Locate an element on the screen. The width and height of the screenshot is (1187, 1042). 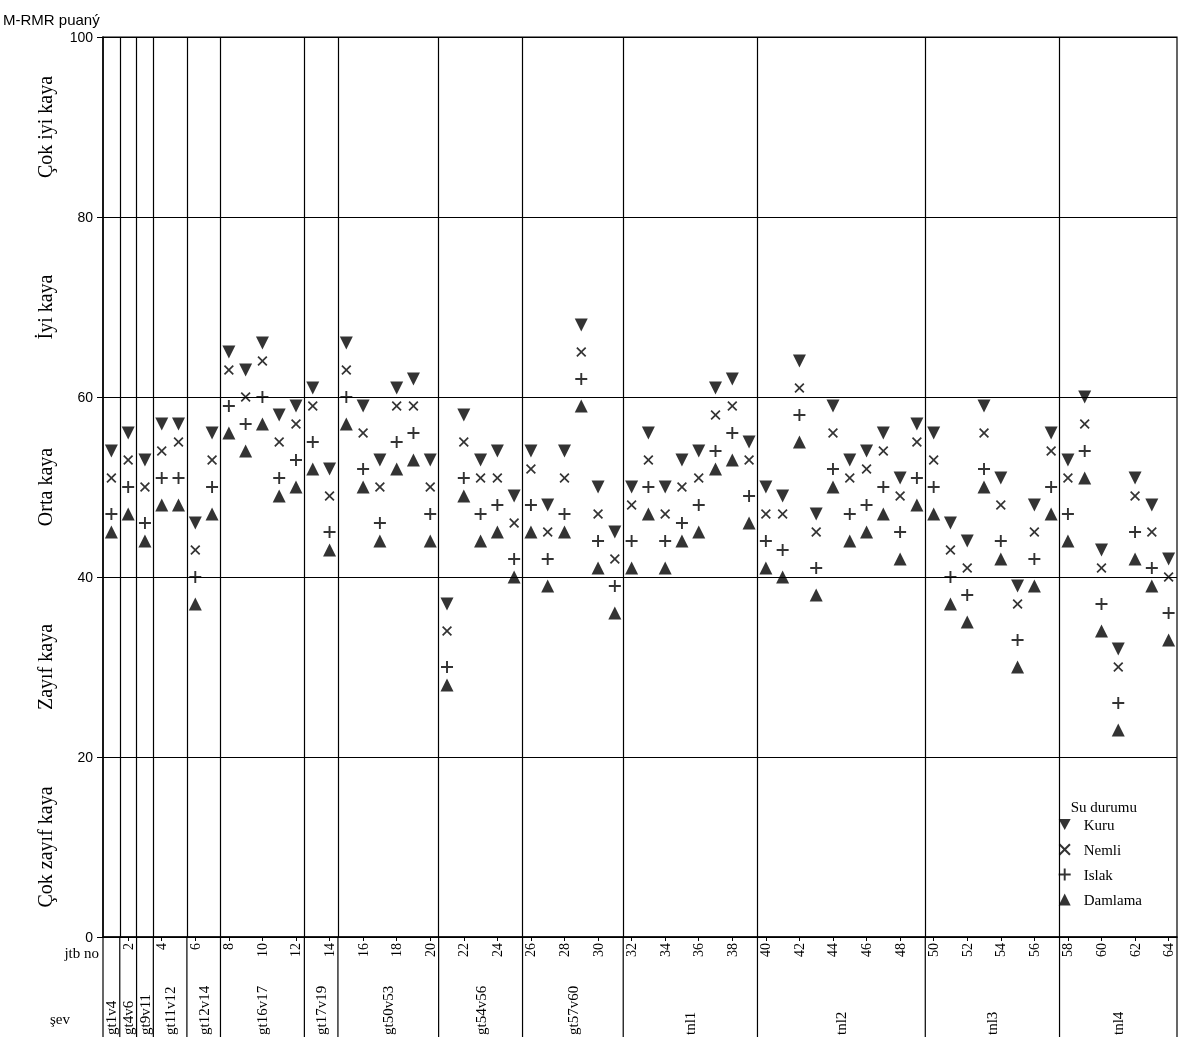
legend-label: Kuru is located at coordinates (1099, 824).